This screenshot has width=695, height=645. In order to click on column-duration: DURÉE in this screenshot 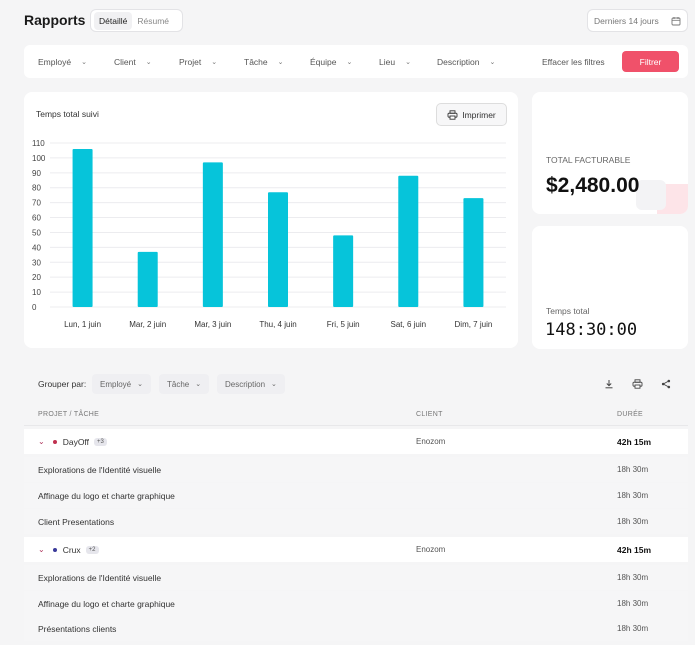, I will do `click(630, 414)`.